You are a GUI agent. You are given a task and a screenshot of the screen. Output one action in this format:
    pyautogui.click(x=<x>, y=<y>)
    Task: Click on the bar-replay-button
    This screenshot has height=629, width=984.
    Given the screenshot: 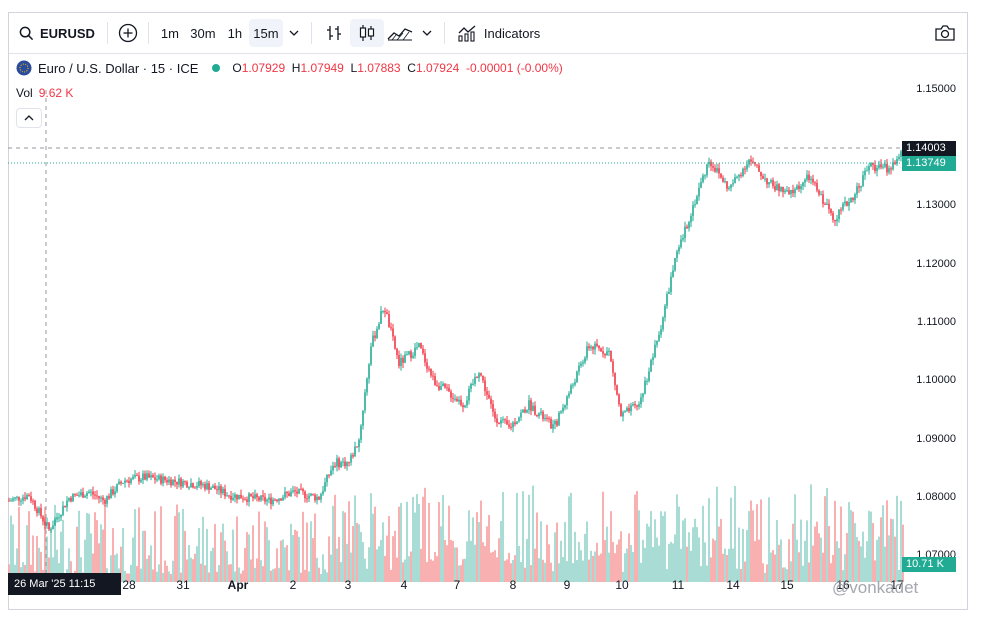 What is the action you would take?
    pyautogui.click(x=334, y=33)
    